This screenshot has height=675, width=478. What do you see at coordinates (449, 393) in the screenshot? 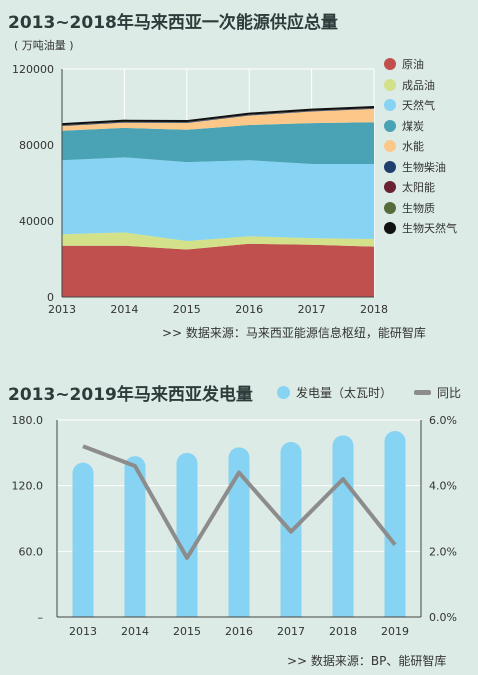
I see `legend-line-label: 同比` at bounding box center [449, 393].